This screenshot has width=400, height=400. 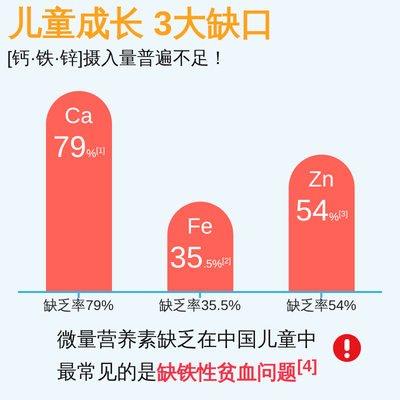 What do you see at coordinates (200, 258) in the screenshot?
I see `data-label: 35.5%$^{[2]}$` at bounding box center [200, 258].